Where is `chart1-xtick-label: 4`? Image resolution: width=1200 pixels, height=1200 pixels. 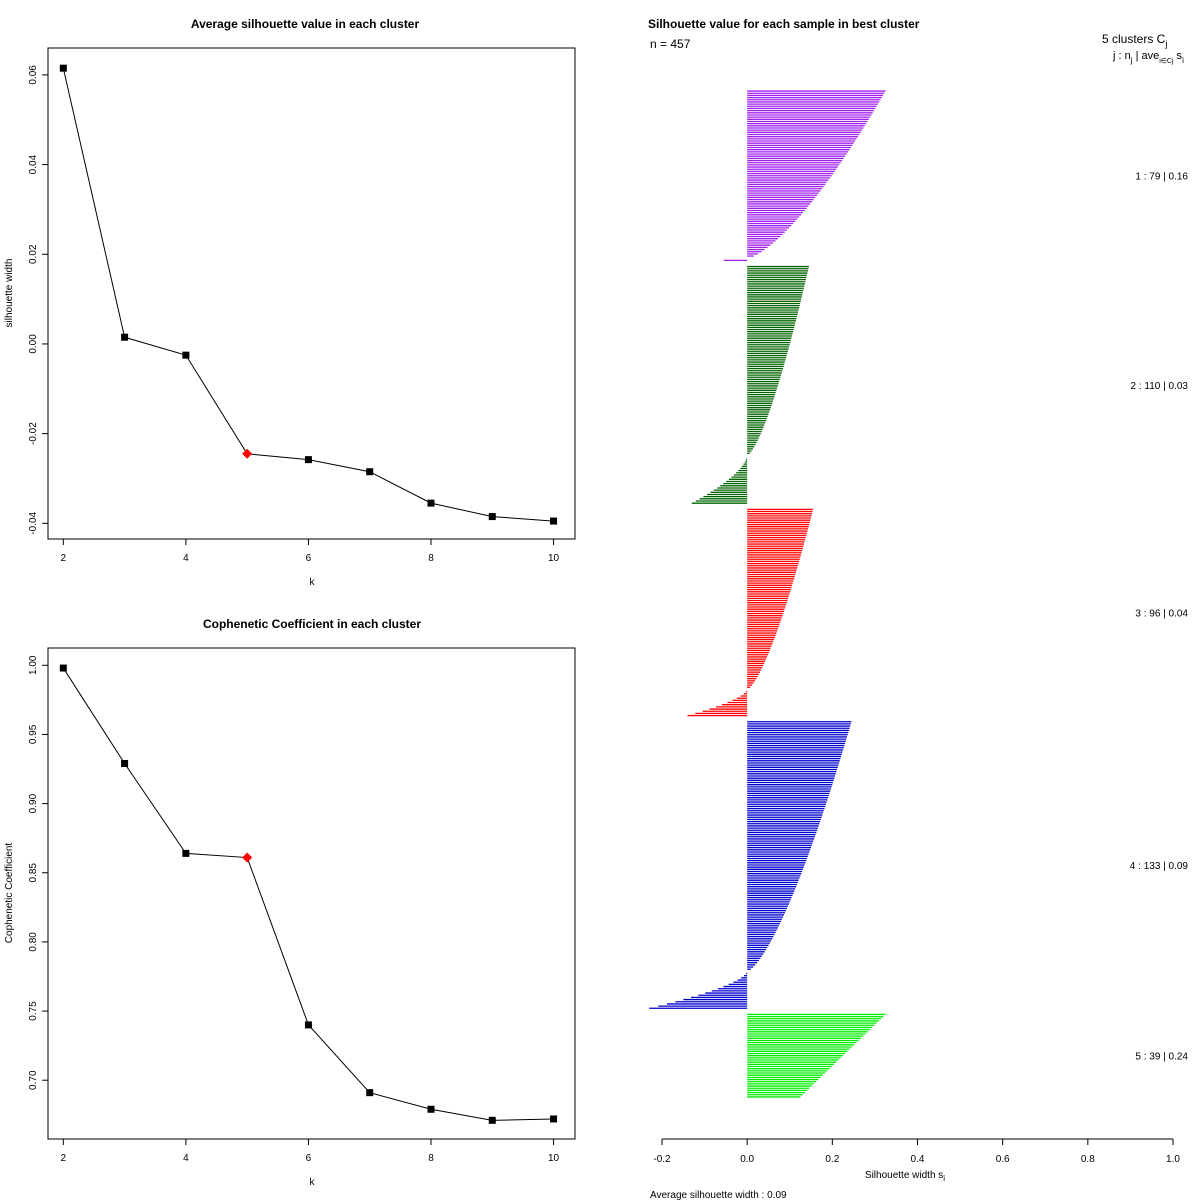
chart1-xtick-label: 4 is located at coordinates (186, 558).